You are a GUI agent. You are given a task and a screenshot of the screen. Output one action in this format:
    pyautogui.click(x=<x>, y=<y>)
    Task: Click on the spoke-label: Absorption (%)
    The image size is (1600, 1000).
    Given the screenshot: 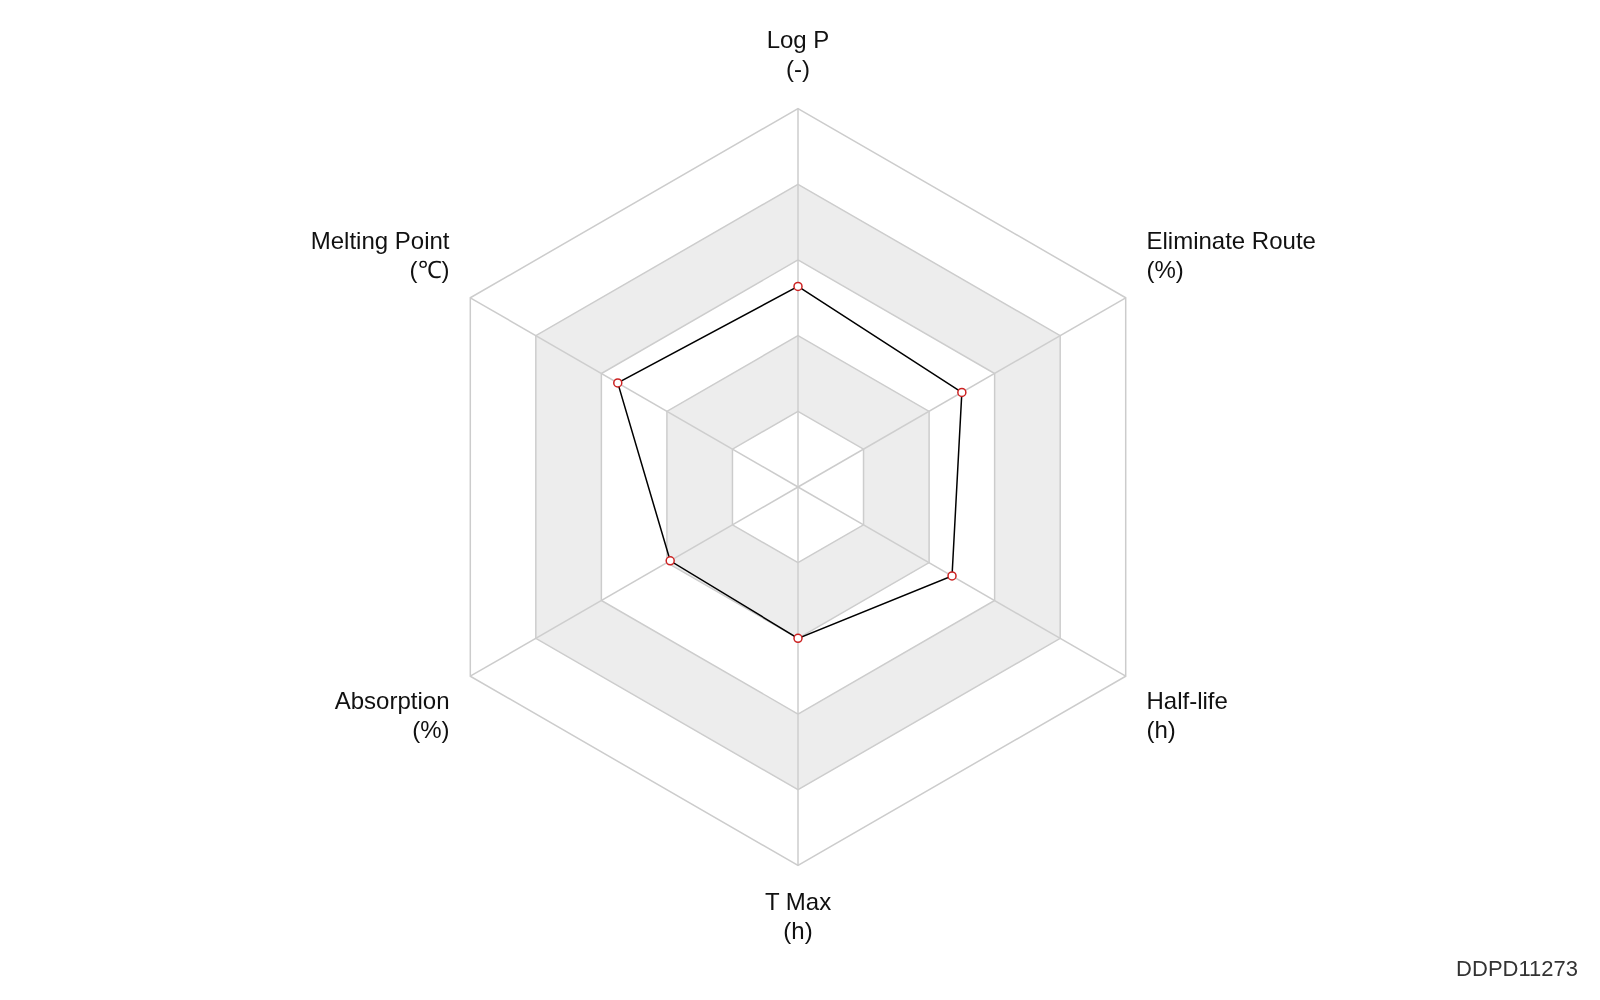 What is the action you would take?
    pyautogui.click(x=392, y=715)
    